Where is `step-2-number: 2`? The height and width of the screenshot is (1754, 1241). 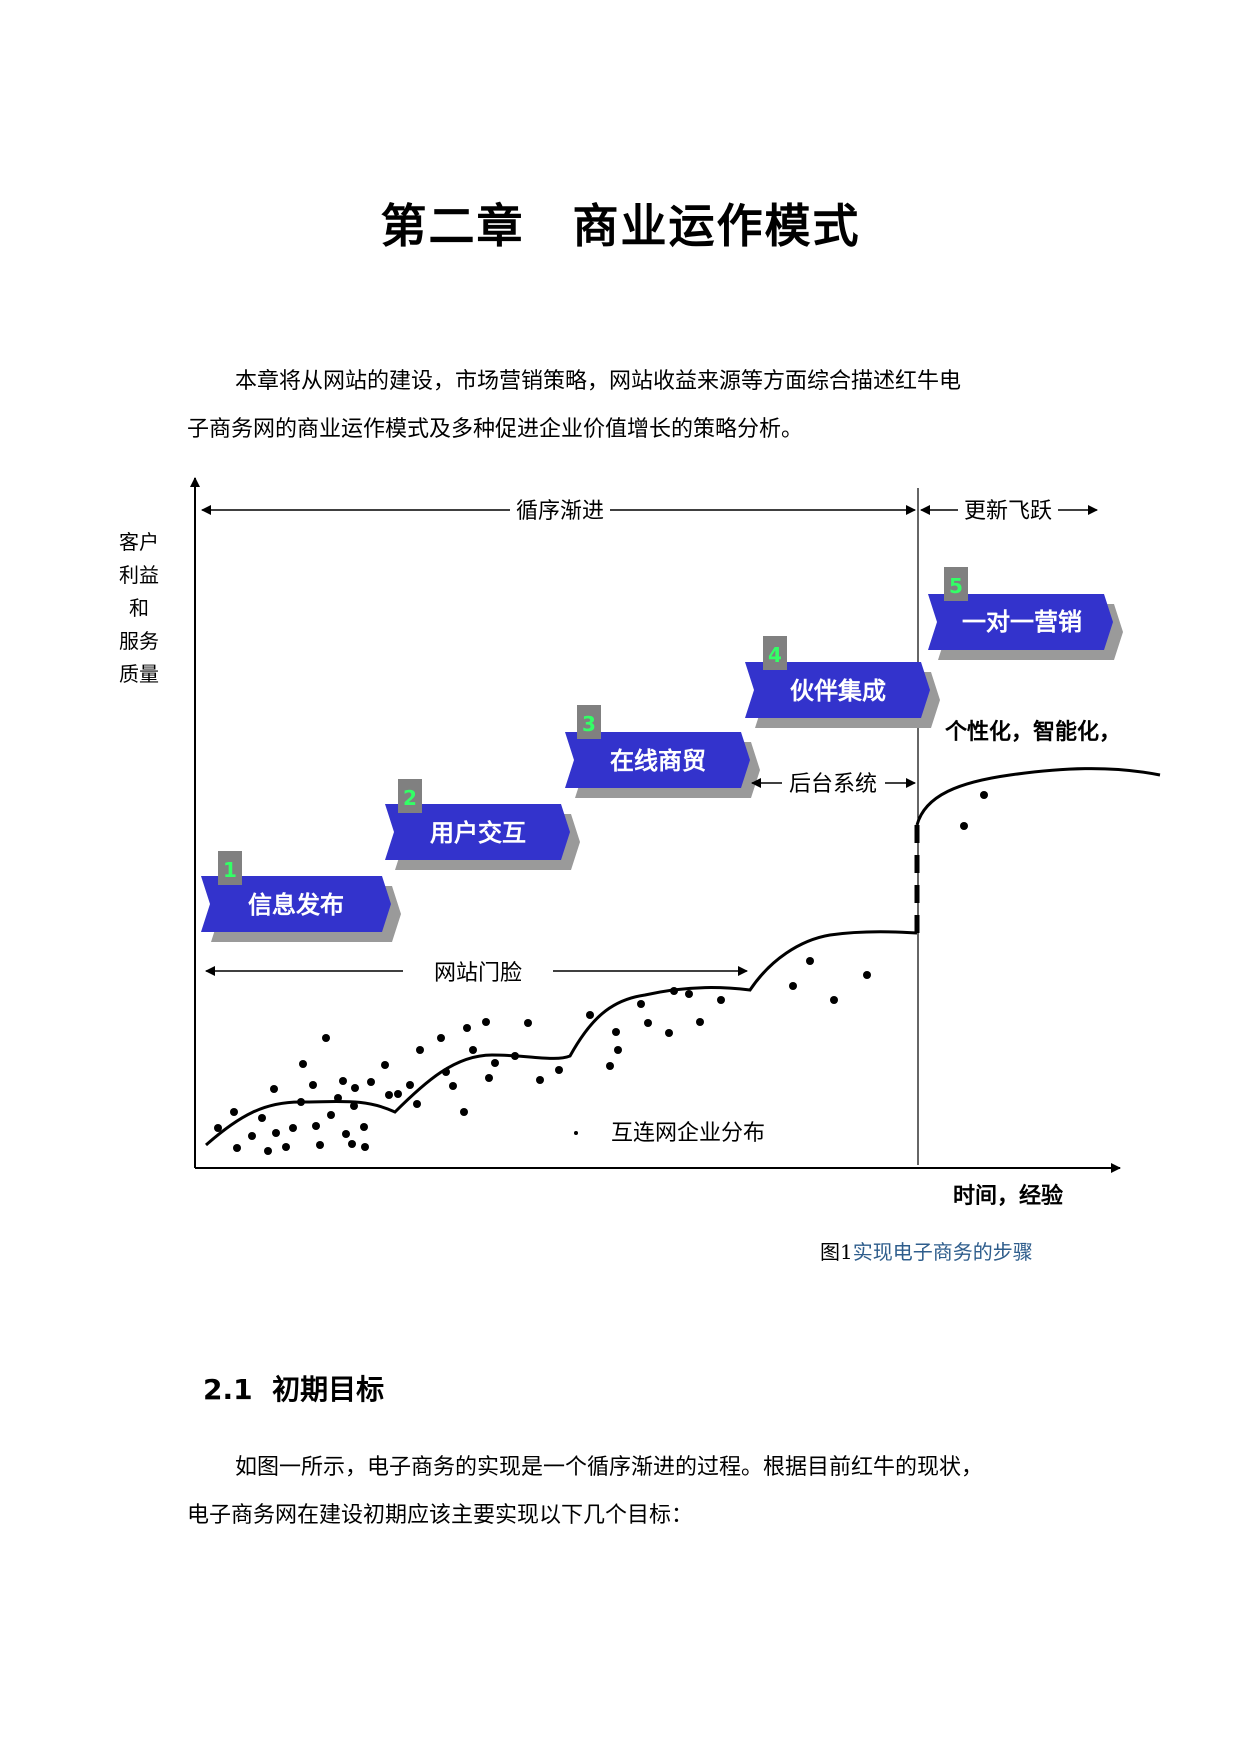
step-2-number: 2 is located at coordinates (410, 798).